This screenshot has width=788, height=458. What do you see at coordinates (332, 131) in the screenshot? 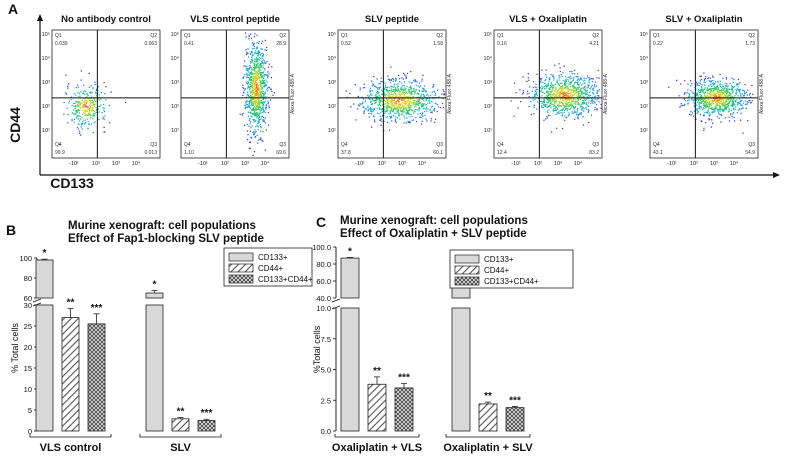
I see `y-tick-label: 10¹` at bounding box center [332, 131].